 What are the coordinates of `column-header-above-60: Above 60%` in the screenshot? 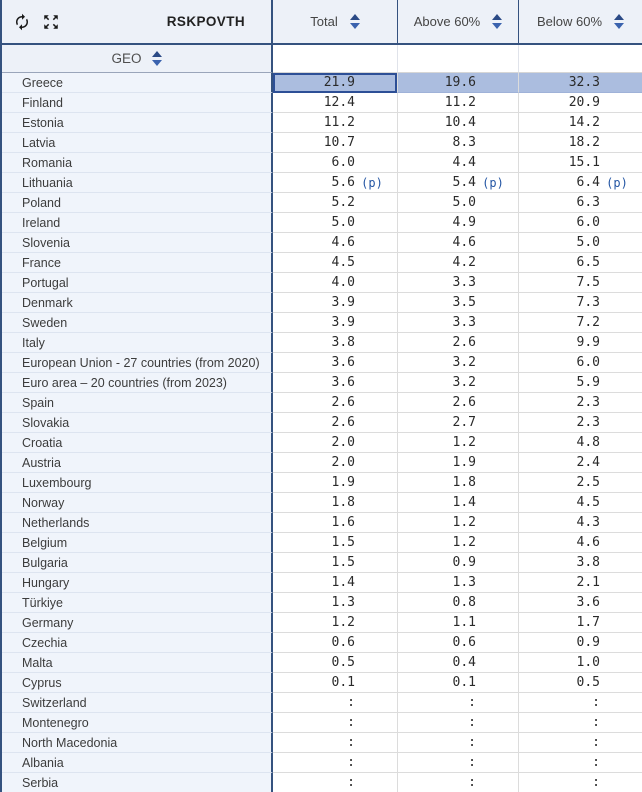 It's located at (457, 21).